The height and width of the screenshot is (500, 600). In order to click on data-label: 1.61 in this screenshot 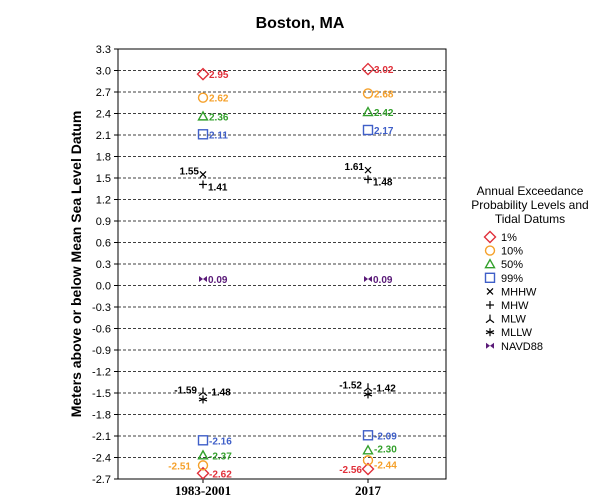, I will do `click(355, 167)`.